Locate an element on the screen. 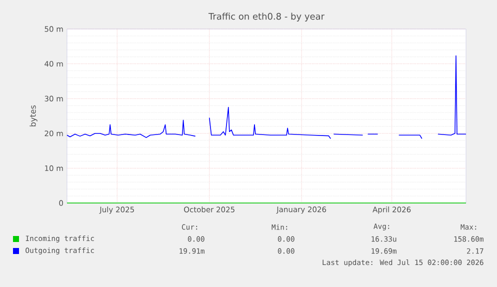 This screenshot has height=287, width=497. chart-title: Traffic on eth0.8 - by year is located at coordinates (266, 17).